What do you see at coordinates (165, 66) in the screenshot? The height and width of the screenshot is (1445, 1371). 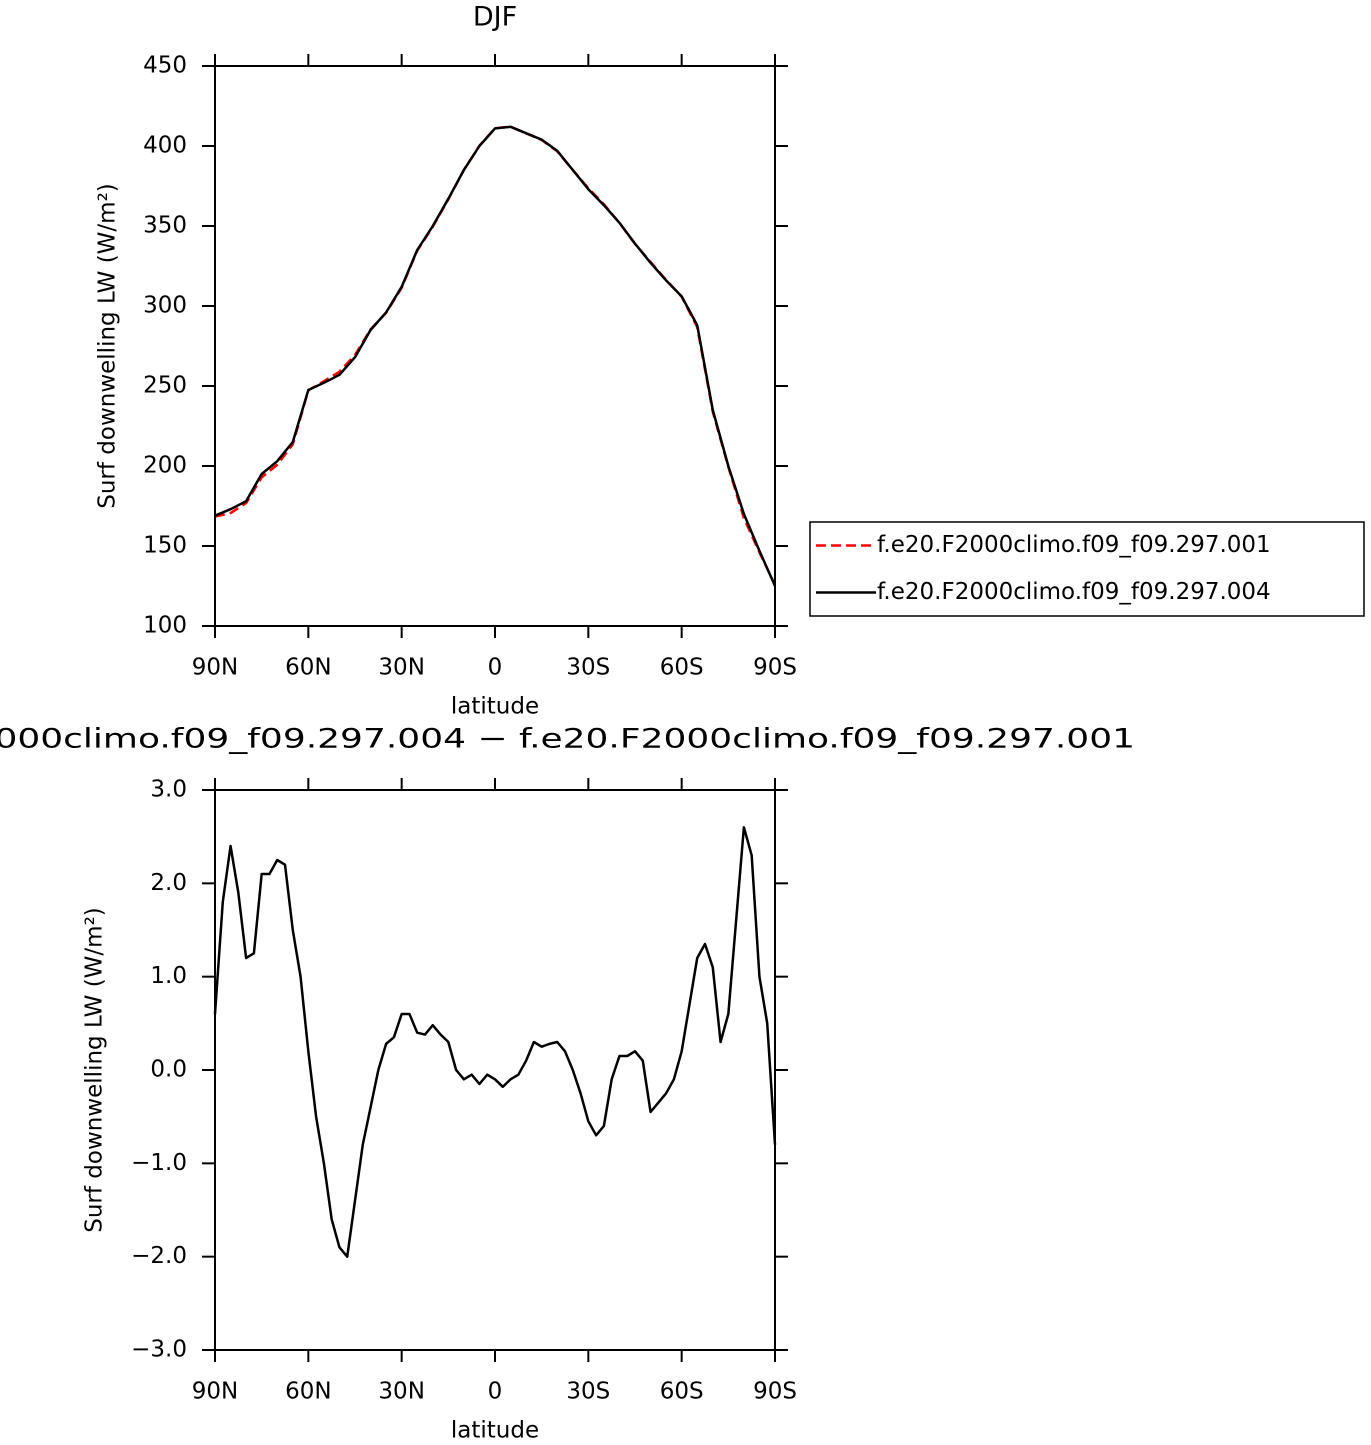 I see `y-tick-label: 450` at bounding box center [165, 66].